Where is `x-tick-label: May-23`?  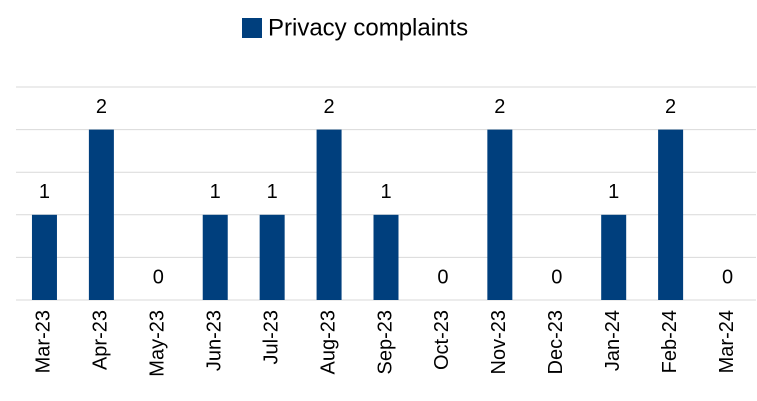
x-tick-label: May-23 is located at coordinates (158, 343).